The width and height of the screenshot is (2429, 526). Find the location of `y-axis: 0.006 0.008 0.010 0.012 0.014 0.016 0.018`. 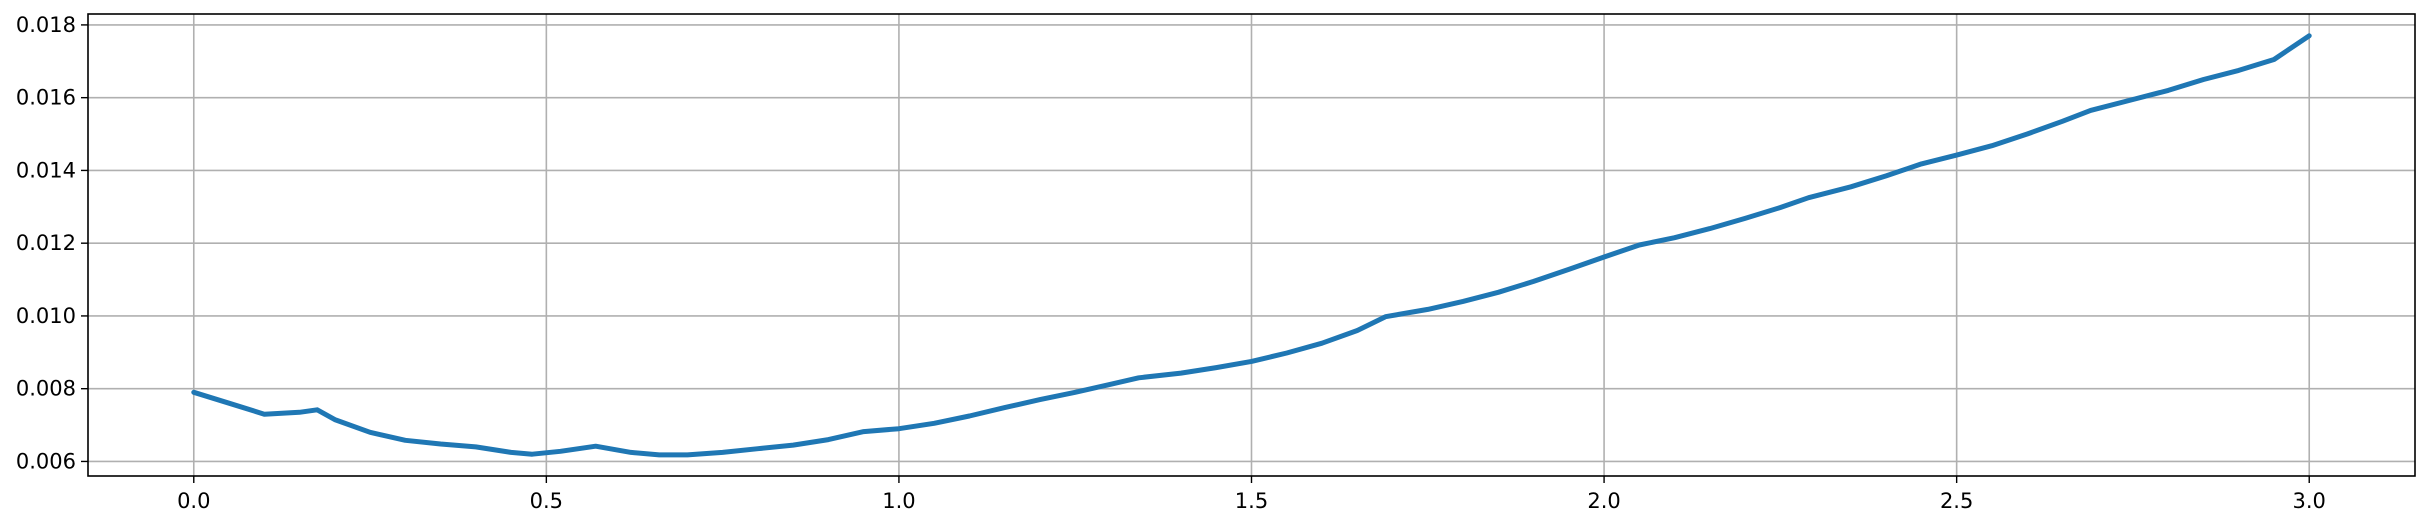

y-axis: 0.006 0.008 0.010 0.012 0.014 0.016 0.018 is located at coordinates (52, 243).